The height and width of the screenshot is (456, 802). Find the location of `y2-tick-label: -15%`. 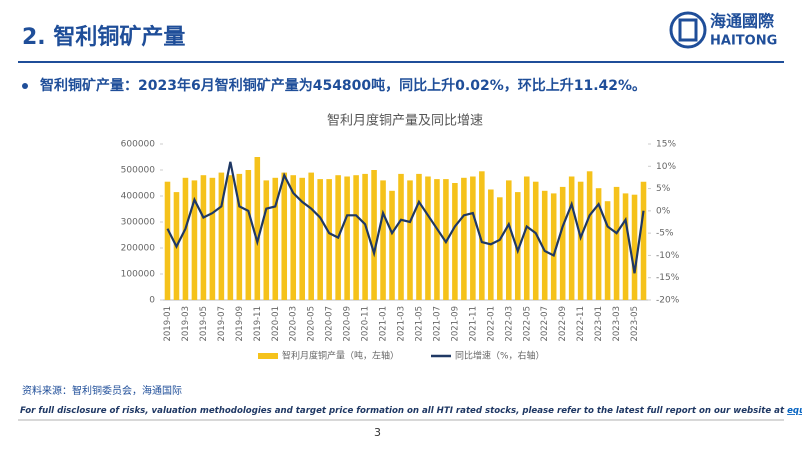

y2-tick-label: -15% is located at coordinates (668, 278).